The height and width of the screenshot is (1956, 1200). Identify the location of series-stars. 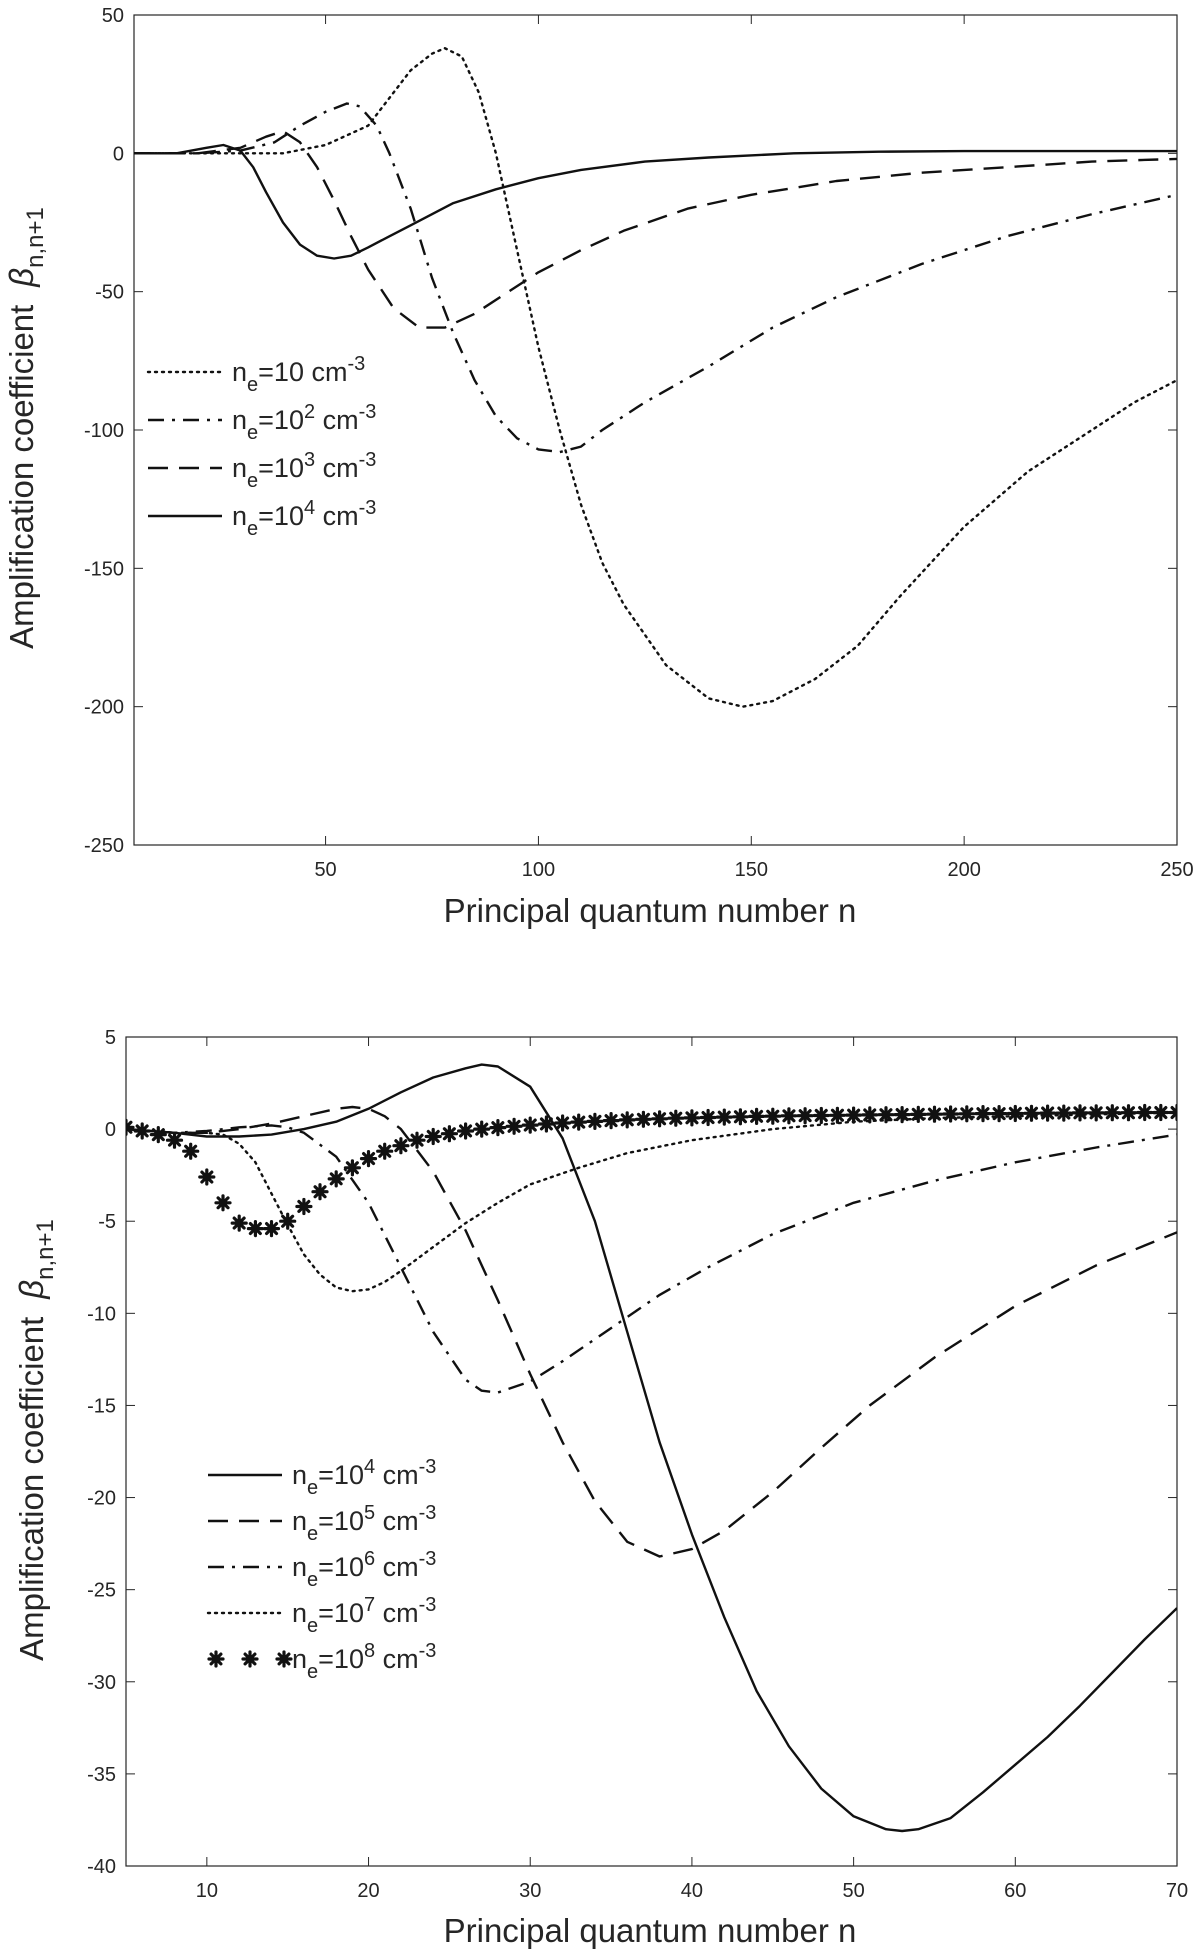
(651, 1170).